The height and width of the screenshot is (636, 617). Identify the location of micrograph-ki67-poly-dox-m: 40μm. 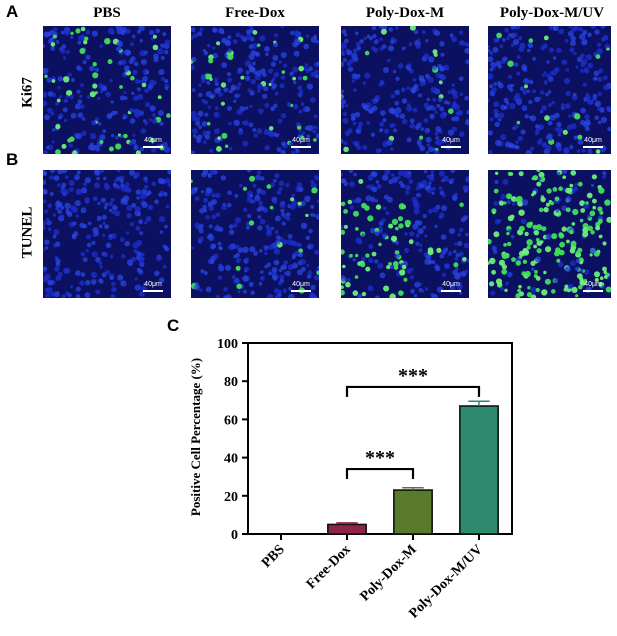
(405, 90).